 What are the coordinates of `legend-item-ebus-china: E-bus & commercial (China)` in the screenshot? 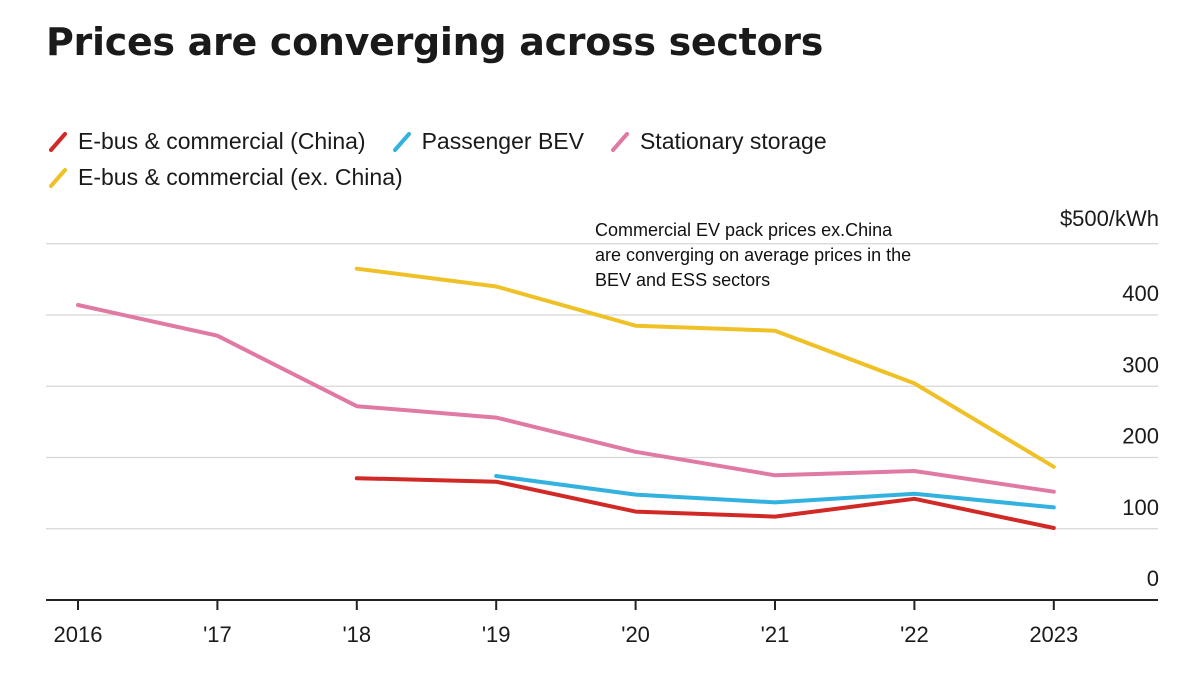 It's located at (207, 141).